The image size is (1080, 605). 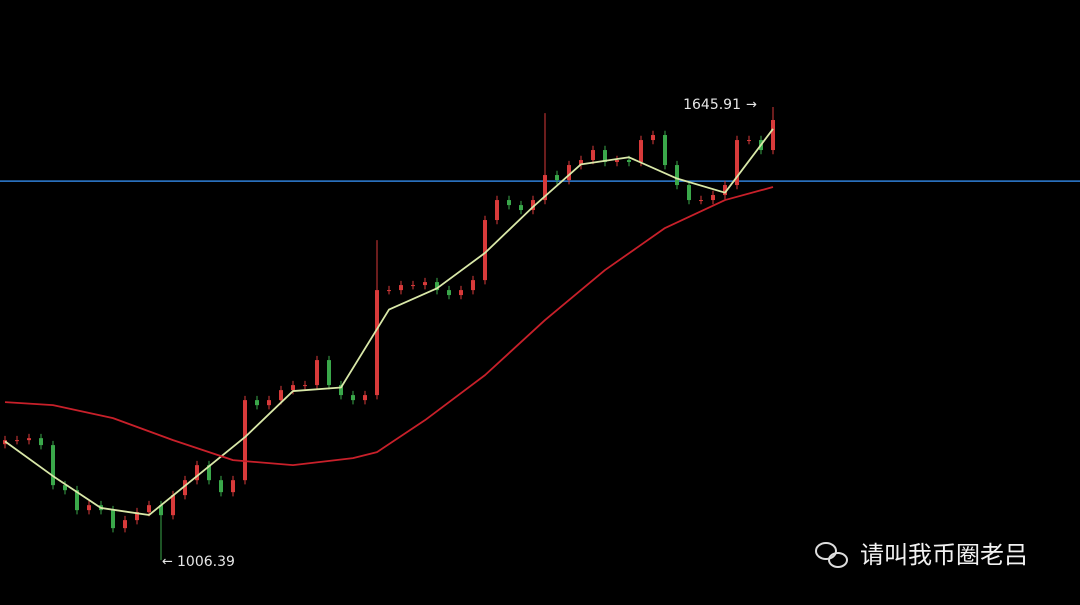 What do you see at coordinates (831, 555) in the screenshot?
I see `wechat-icon` at bounding box center [831, 555].